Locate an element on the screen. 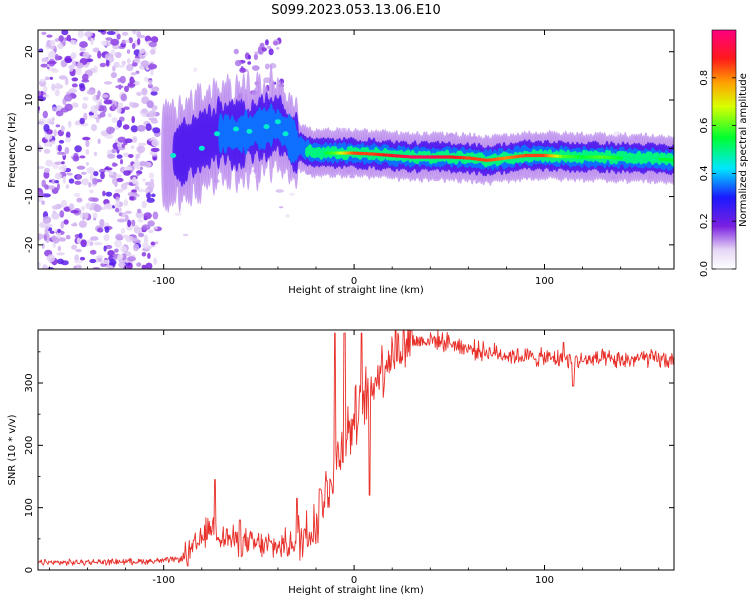 The width and height of the screenshot is (750, 600). snr-y-tick-label: 100 is located at coordinates (29, 507).